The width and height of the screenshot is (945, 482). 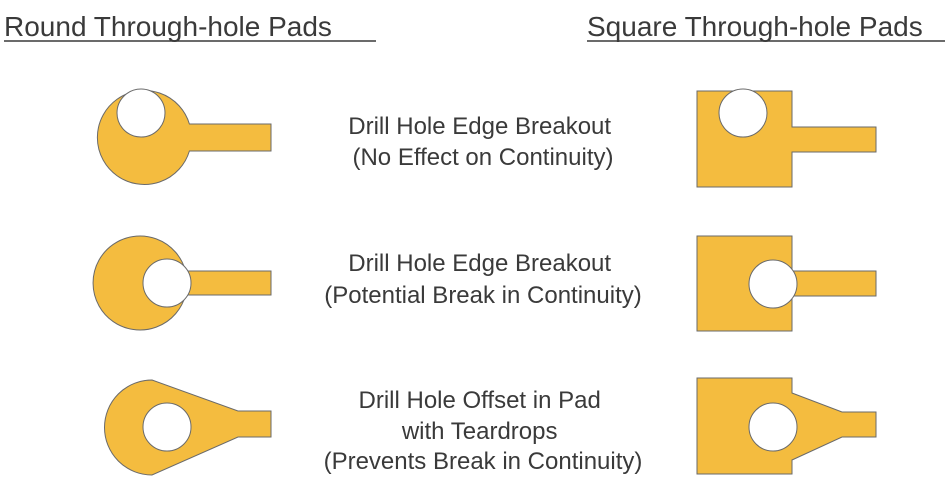 I want to click on row-3-caption-line-1: Drill Hole Offset in Pad, so click(x=480, y=400).